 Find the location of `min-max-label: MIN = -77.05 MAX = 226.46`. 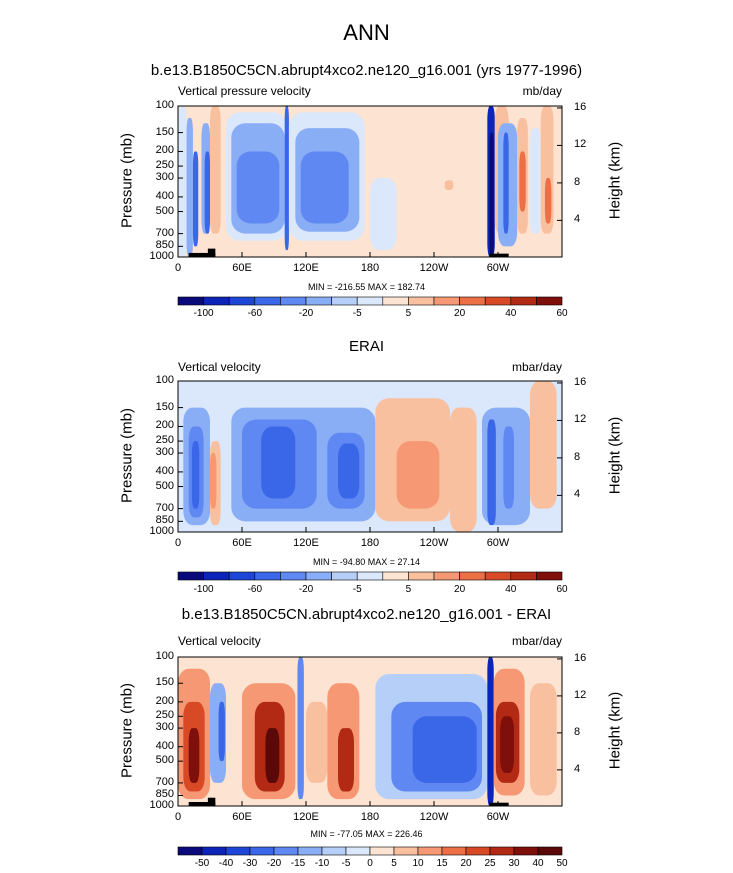

min-max-label: MIN = -77.05 MAX = 226.46 is located at coordinates (366, 834).